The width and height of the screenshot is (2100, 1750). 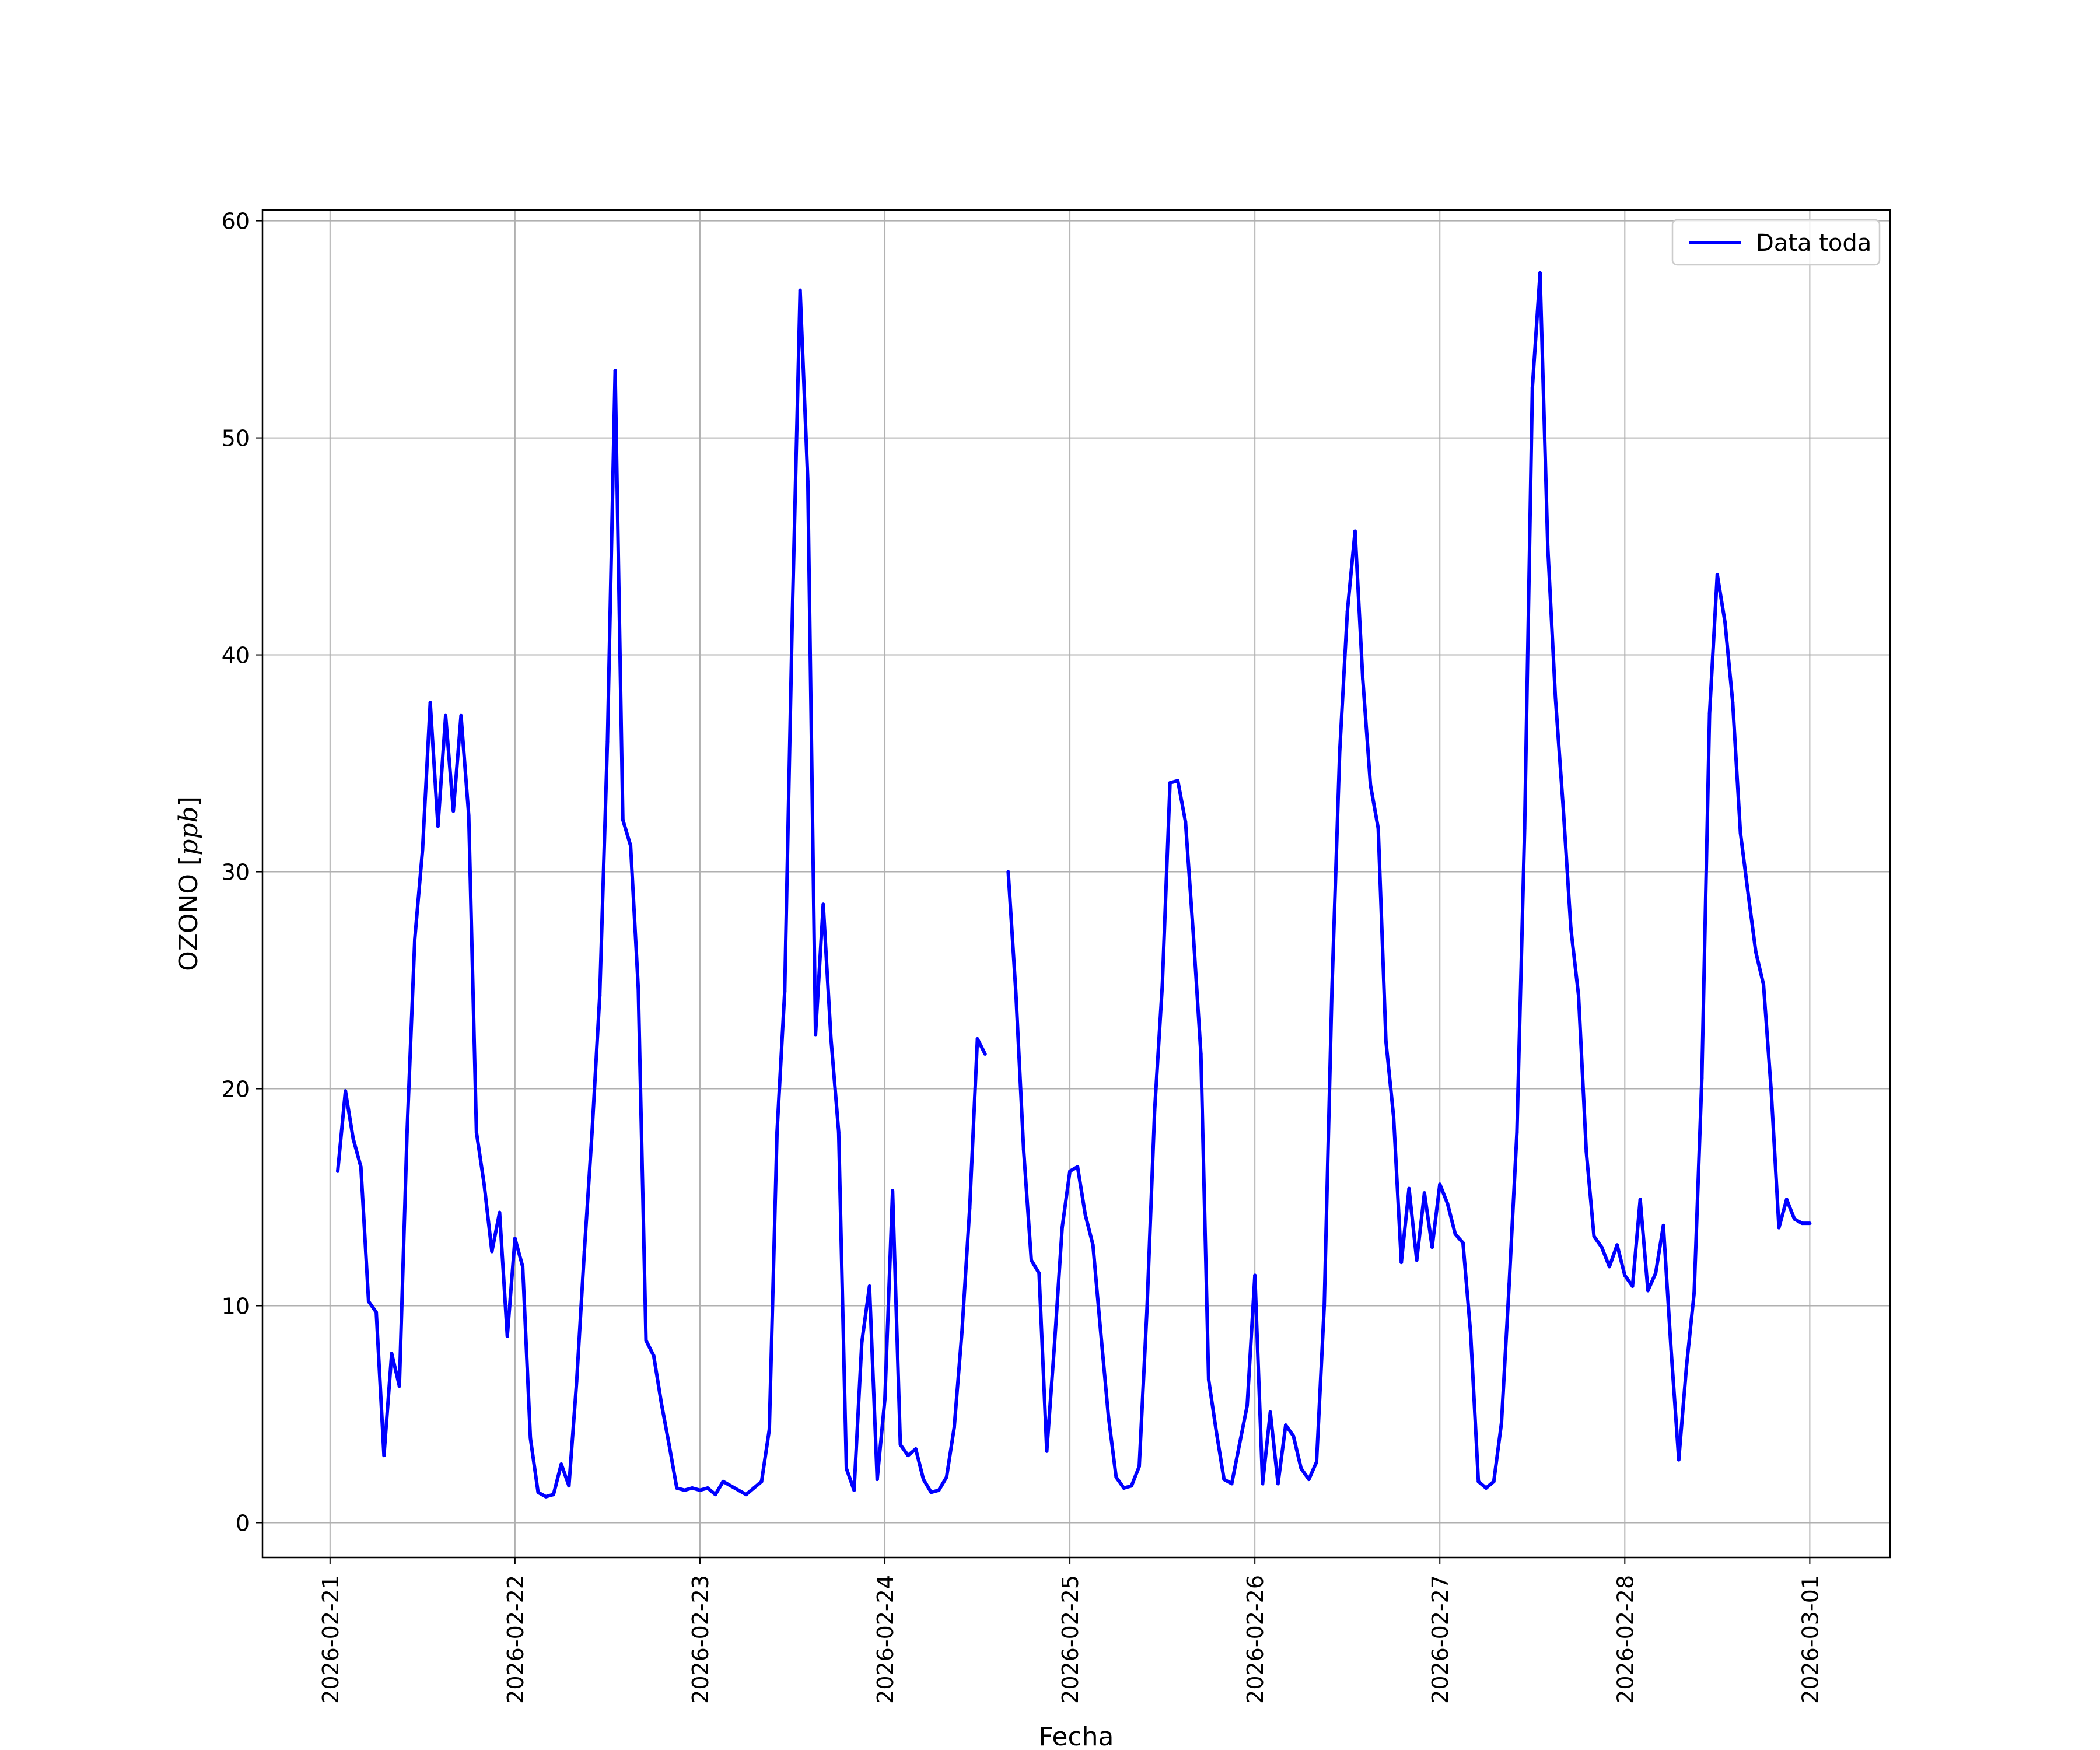 What do you see at coordinates (1625, 1639) in the screenshot?
I see `x-tick-label: 2026-02-28` at bounding box center [1625, 1639].